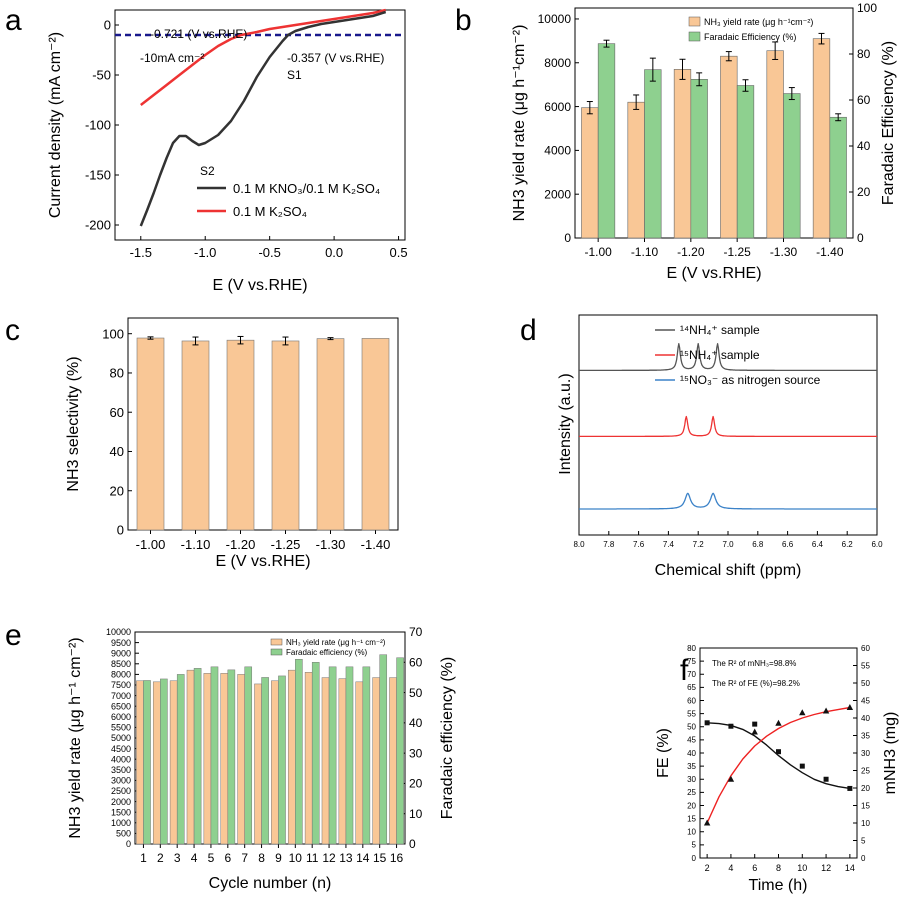 Image resolution: width=906 pixels, height=899 pixels. I want to click on chart-c-x-tick-label: -1.30, so click(331, 544).